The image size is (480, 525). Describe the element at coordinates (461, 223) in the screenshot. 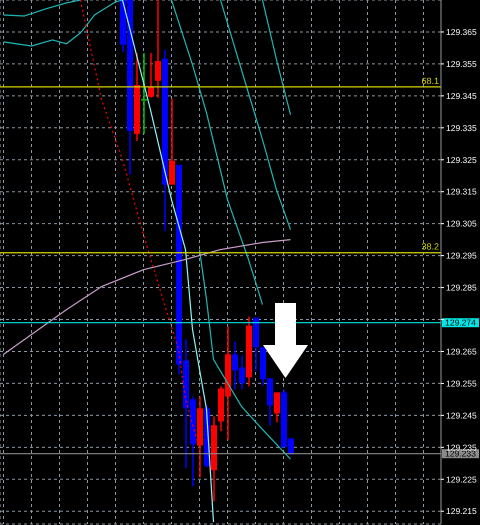

I see `y-tick-label: 129.305` at that location.